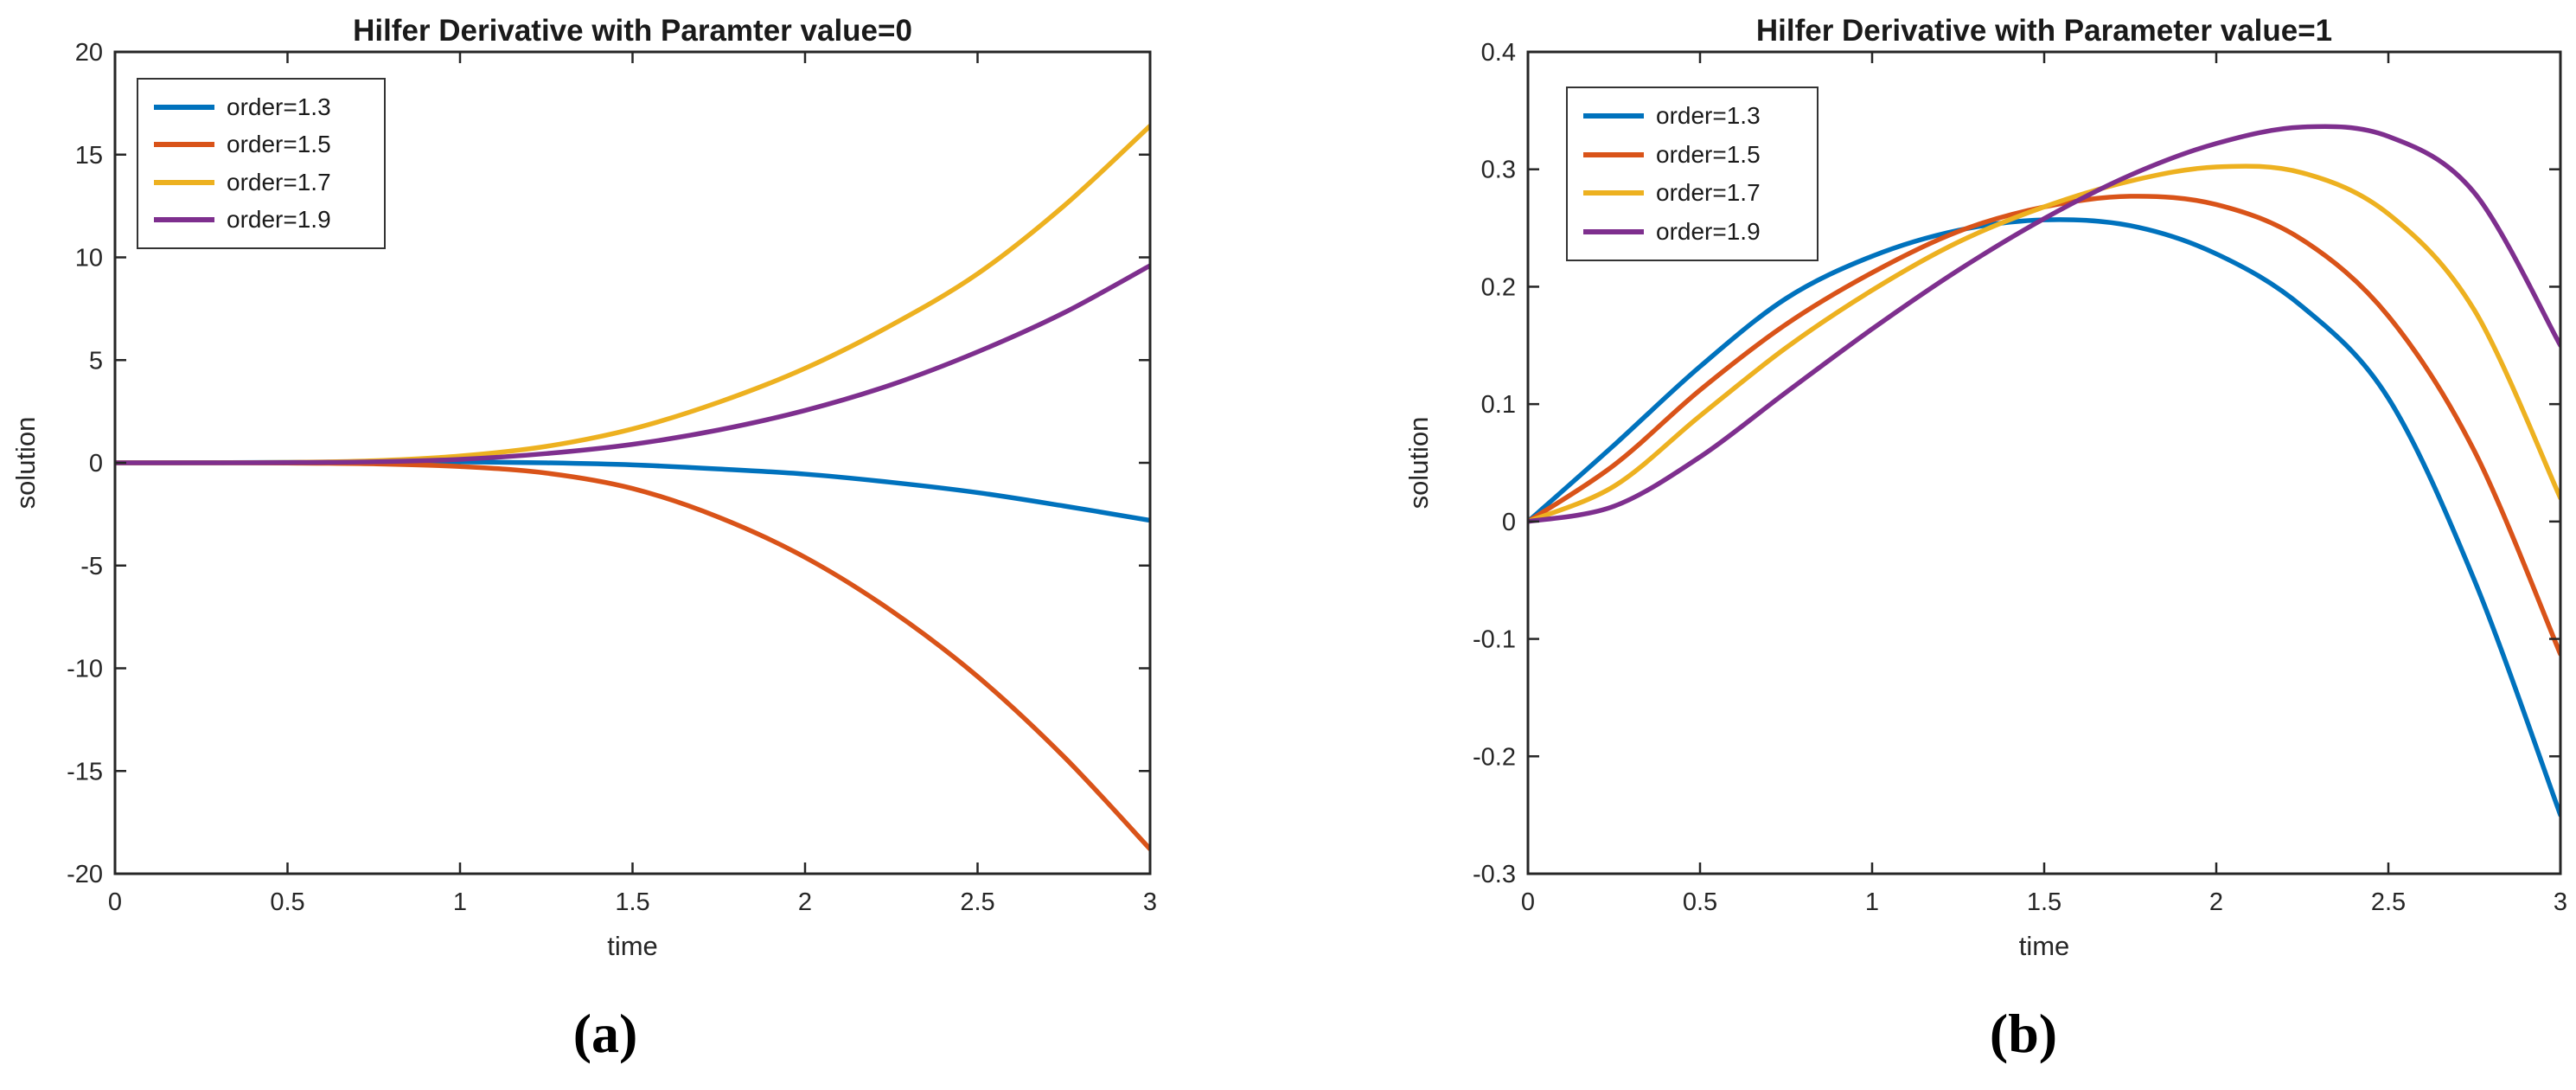 The width and height of the screenshot is (2576, 1090). I want to click on y-tick-label: 15, so click(89, 156).